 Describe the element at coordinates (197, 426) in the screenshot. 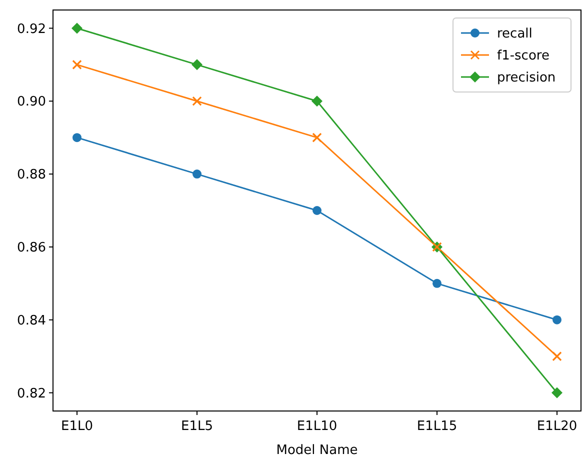

I see `x-tick-label: E1L5` at that location.